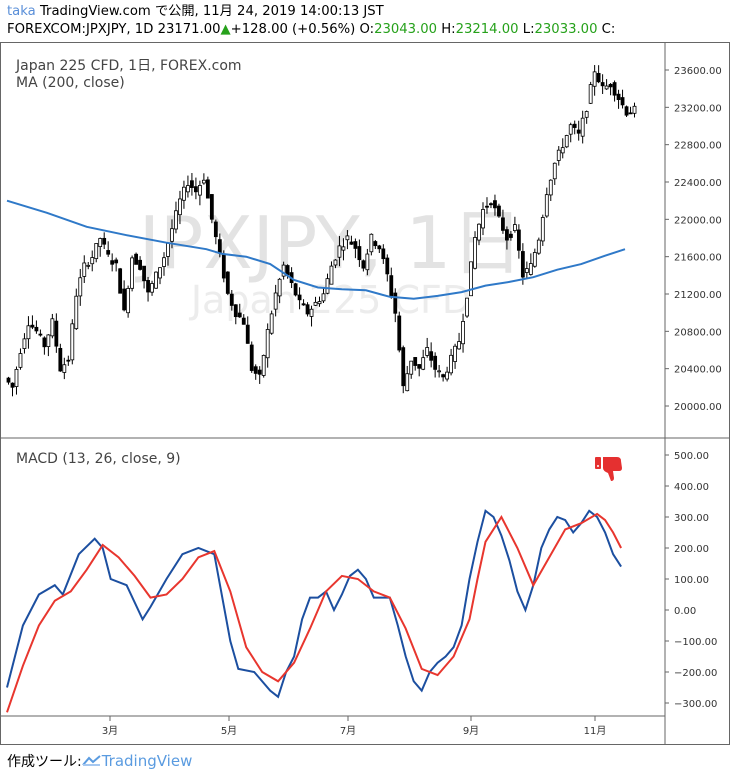  I want to click on open-value: 23043.00, so click(406, 29).